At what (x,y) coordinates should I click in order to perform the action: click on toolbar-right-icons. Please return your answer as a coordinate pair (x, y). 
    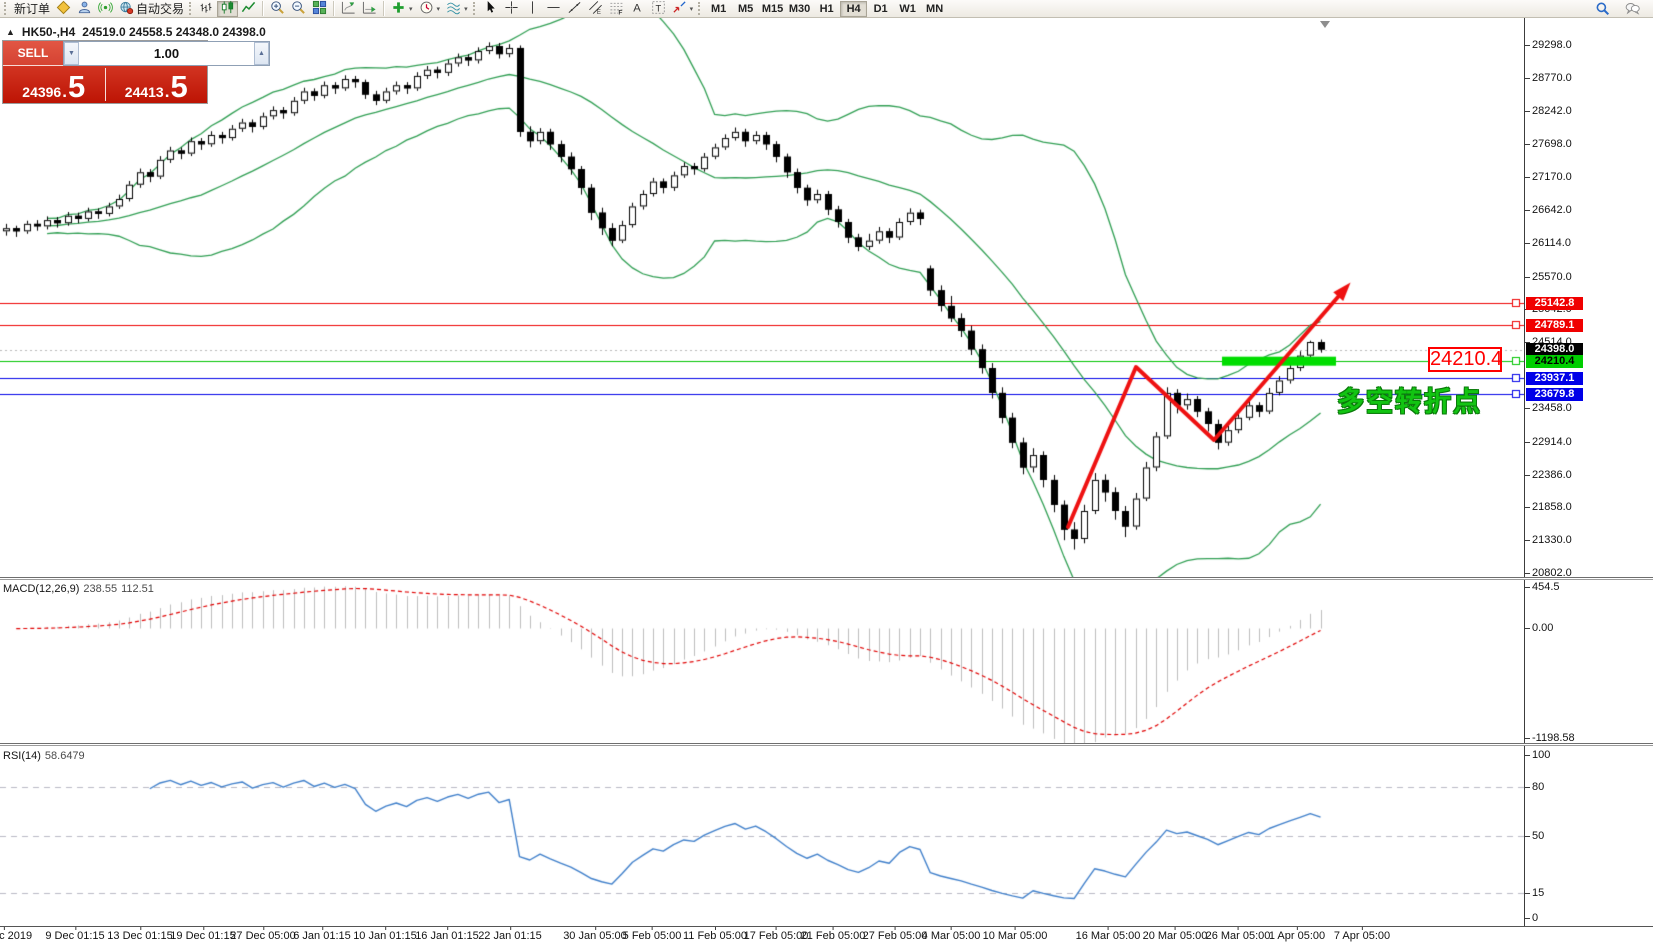
    Looking at the image, I should click on (1621, 9).